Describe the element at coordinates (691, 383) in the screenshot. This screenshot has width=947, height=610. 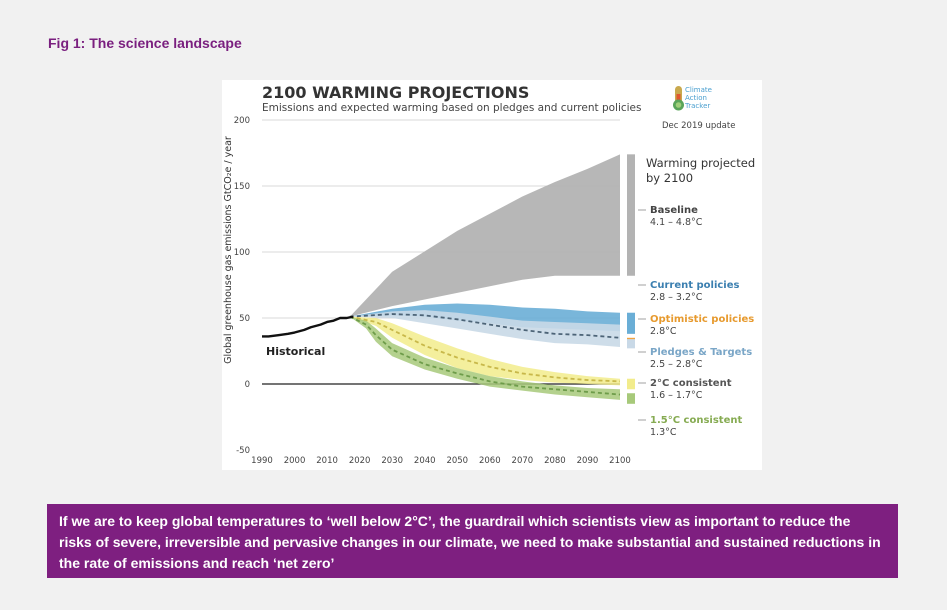
I see `legend-name-two-deg: 2°C consistent` at that location.